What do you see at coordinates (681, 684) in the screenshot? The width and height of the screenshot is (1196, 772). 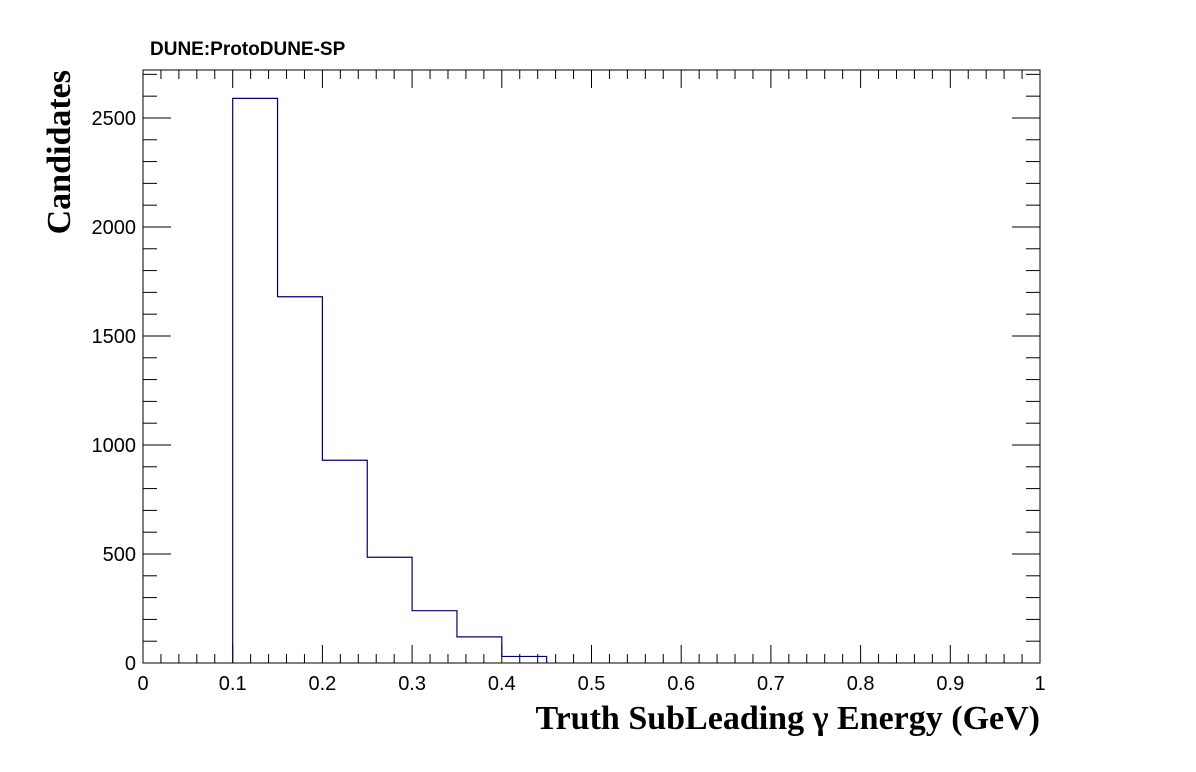 I see `x-tick-label: 0.6` at bounding box center [681, 684].